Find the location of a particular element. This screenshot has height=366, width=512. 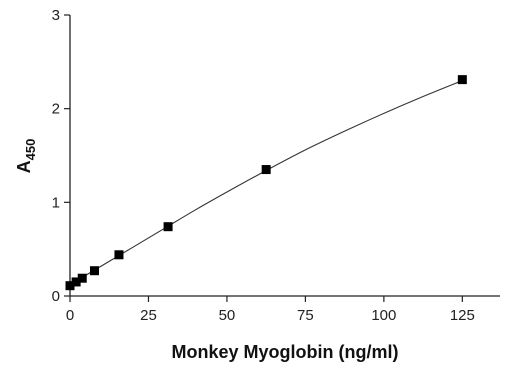

x-tick-label: 0 is located at coordinates (70, 315).